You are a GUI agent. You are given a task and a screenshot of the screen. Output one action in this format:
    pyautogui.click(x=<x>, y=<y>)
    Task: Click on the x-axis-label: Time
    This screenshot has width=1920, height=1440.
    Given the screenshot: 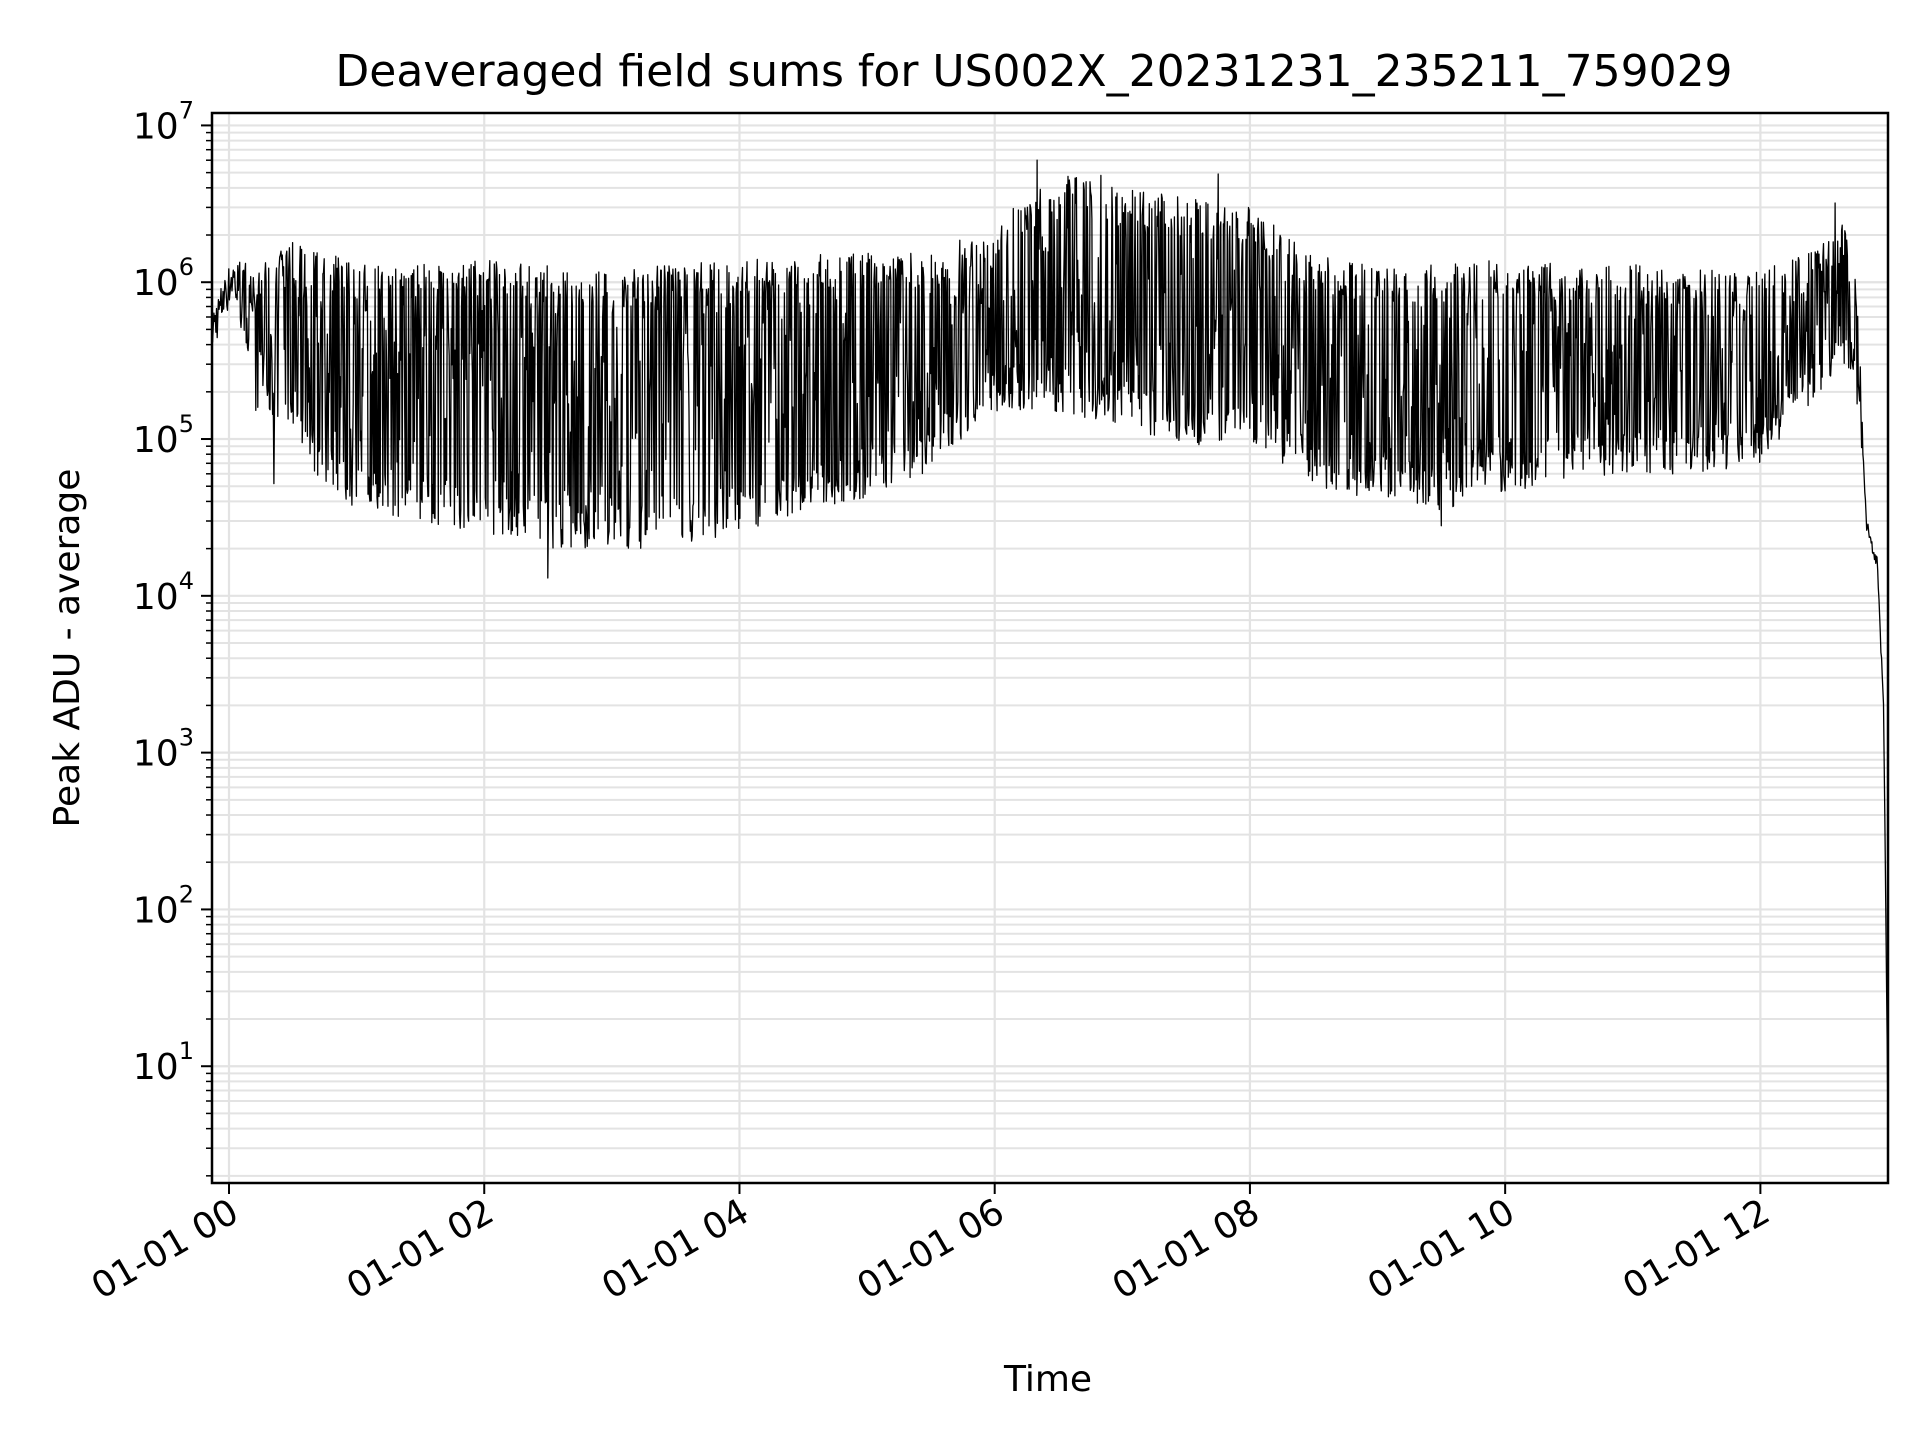 What is the action you would take?
    pyautogui.click(x=1047, y=1379)
    